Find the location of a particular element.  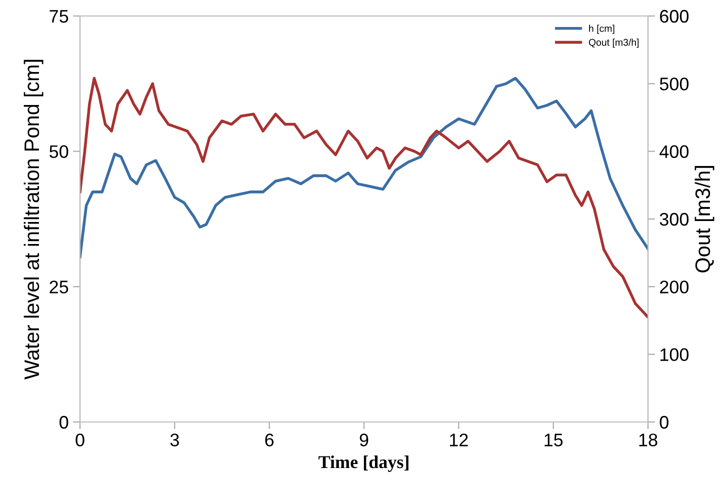

y2-tick-label: 200 is located at coordinates (674, 287).